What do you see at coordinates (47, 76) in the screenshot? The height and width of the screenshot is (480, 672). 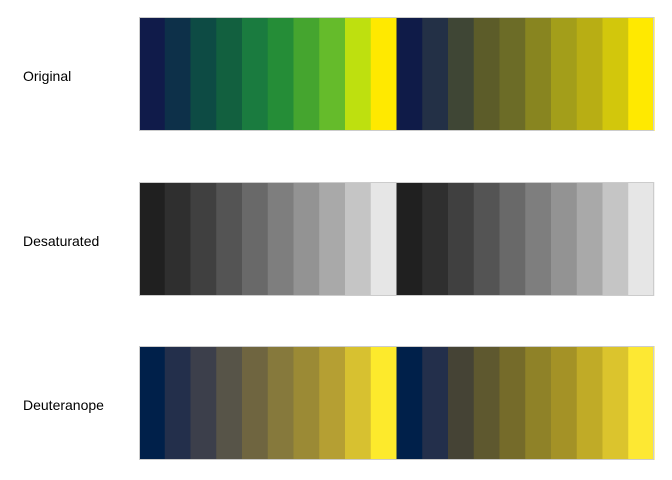 I see `row-label-original: Original` at bounding box center [47, 76].